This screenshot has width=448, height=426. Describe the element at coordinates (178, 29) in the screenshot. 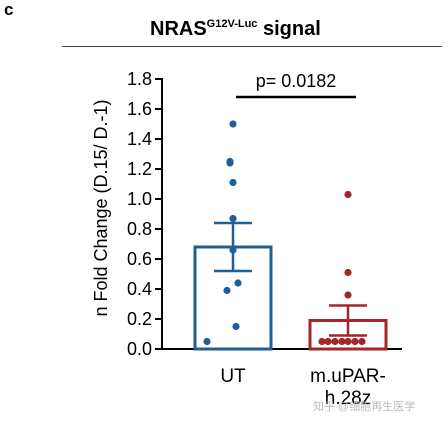

I see `title-main: NRAS` at that location.